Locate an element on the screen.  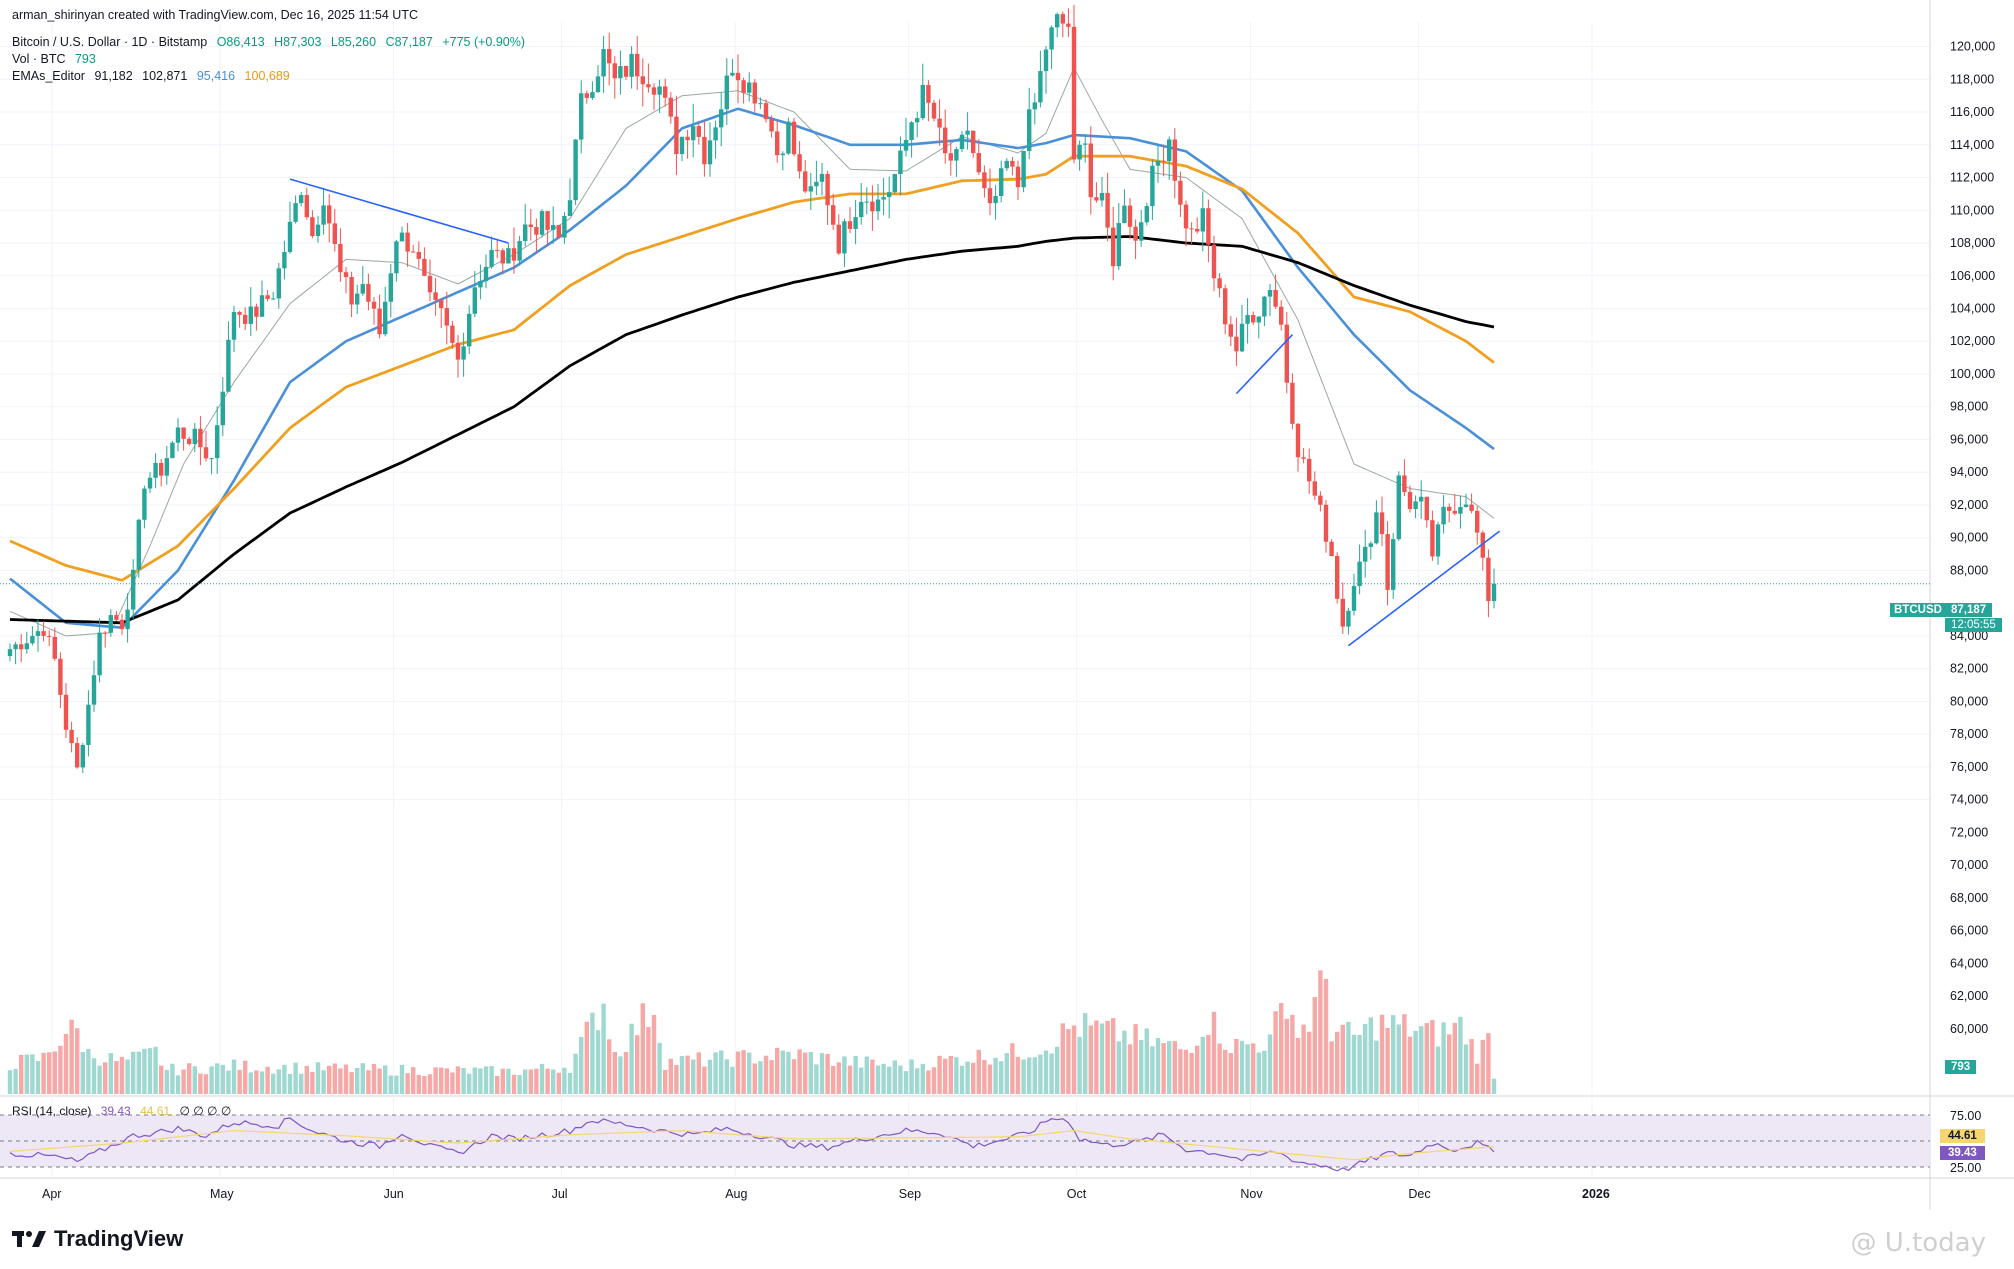
tradingview-logo: TradingView is located at coordinates (97, 1239).